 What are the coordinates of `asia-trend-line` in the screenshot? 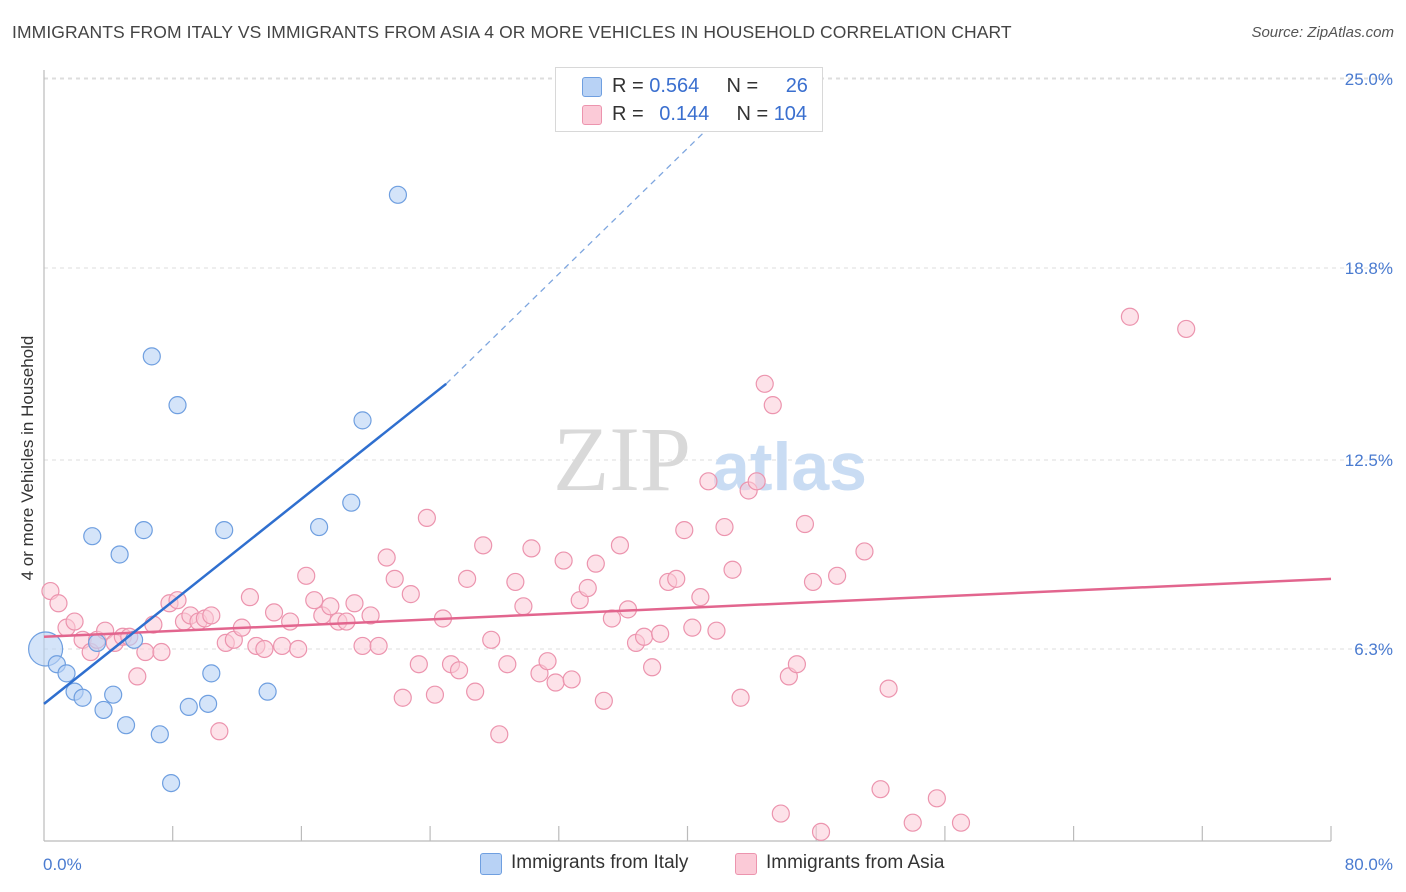 It's located at (687, 608).